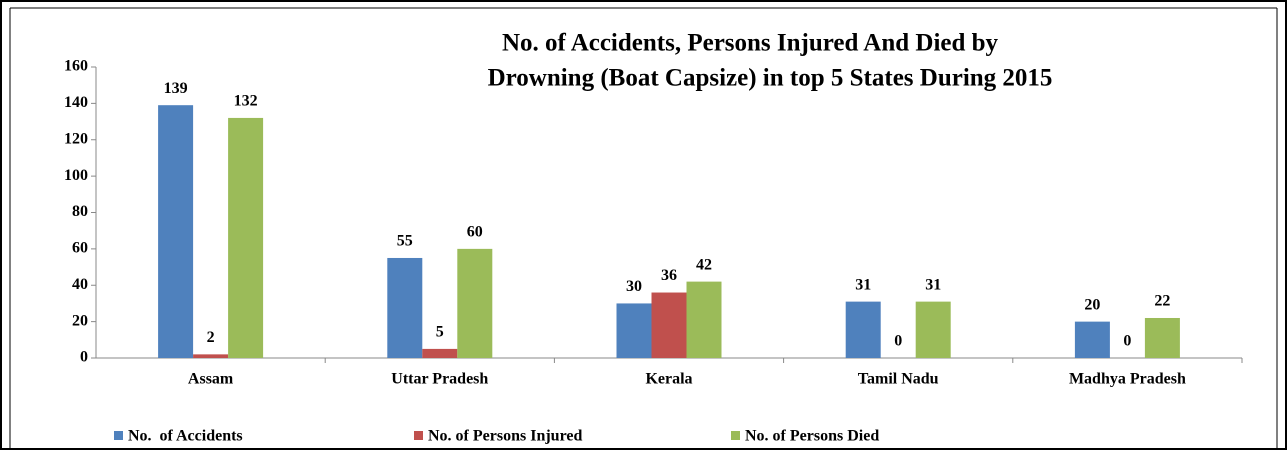 This screenshot has width=1287, height=450. What do you see at coordinates (176, 88) in the screenshot?
I see `data-label: 139` at bounding box center [176, 88].